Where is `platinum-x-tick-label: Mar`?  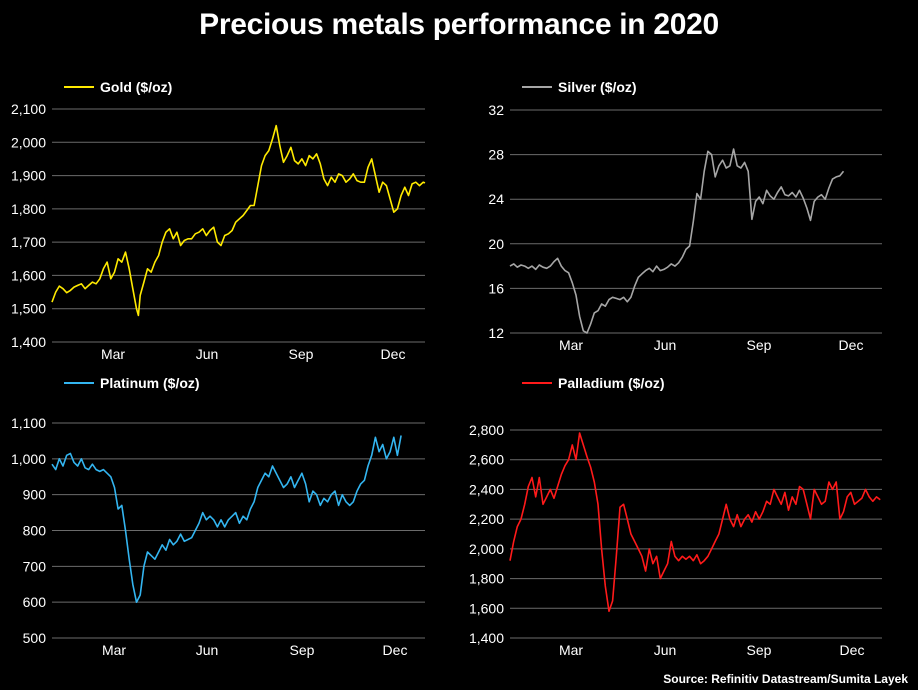
platinum-x-tick-label: Mar is located at coordinates (114, 650).